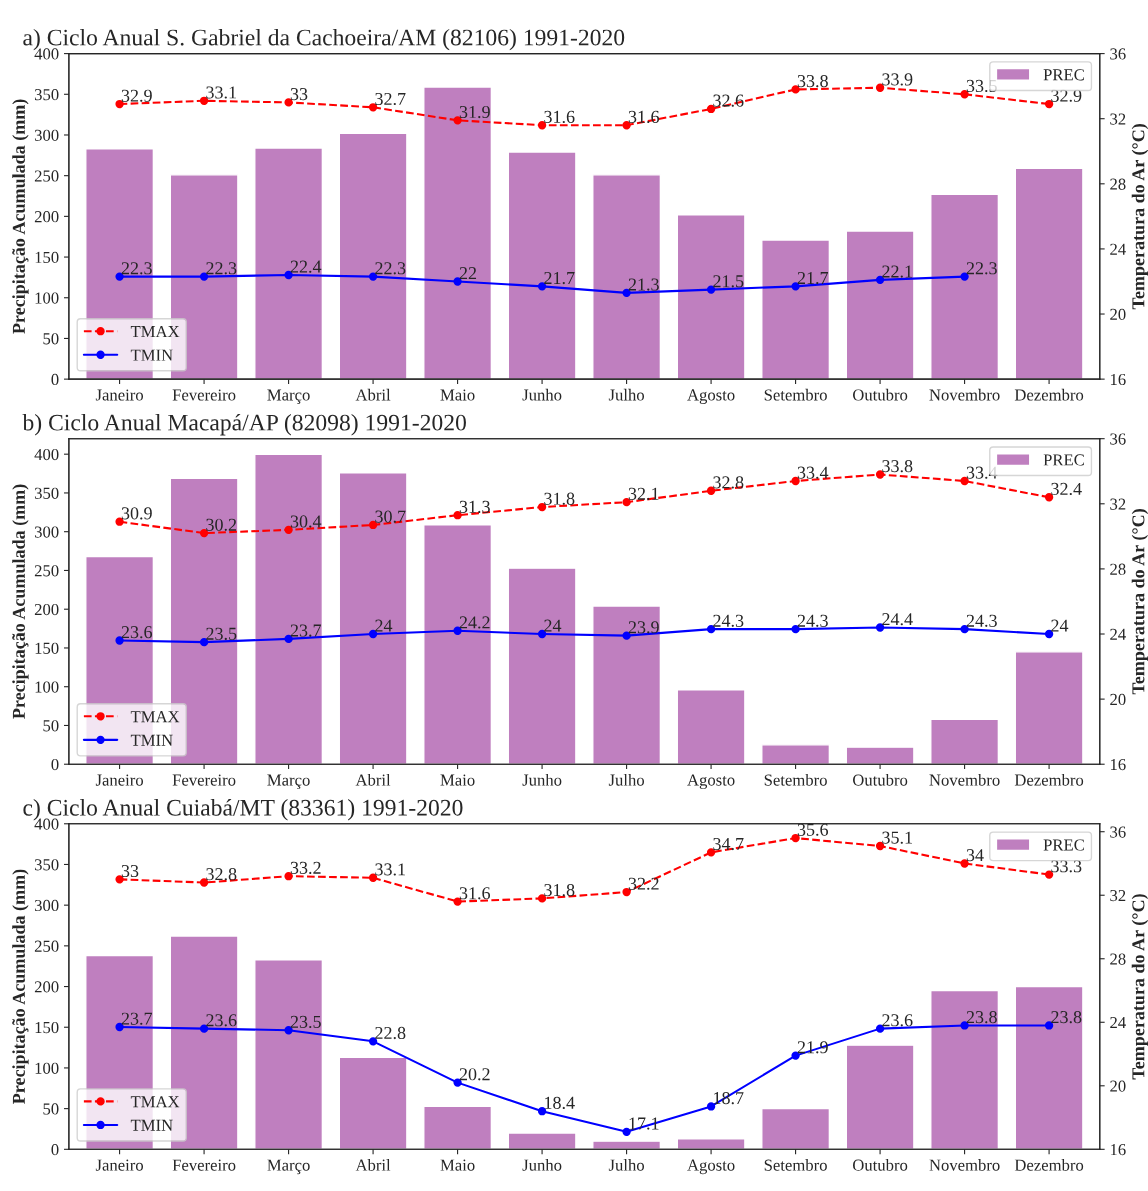 The height and width of the screenshot is (1191, 1148). Describe the element at coordinates (390, 99) in the screenshot. I see `data-label: 32.7` at that location.